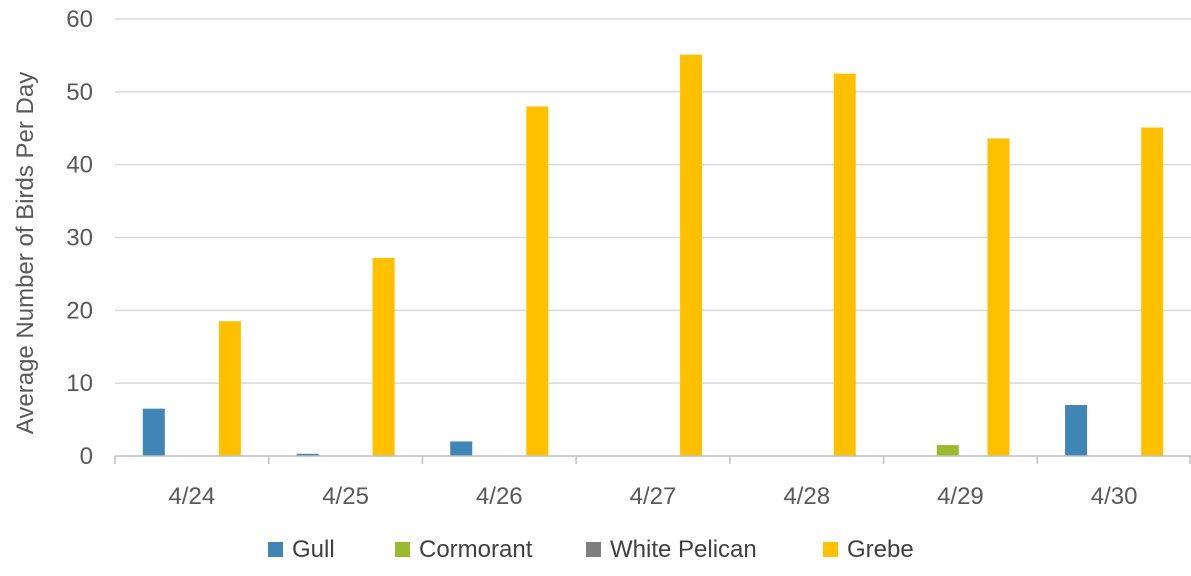 The image size is (1191, 576). What do you see at coordinates (880, 549) in the screenshot?
I see `legend-label: Grebe` at bounding box center [880, 549].